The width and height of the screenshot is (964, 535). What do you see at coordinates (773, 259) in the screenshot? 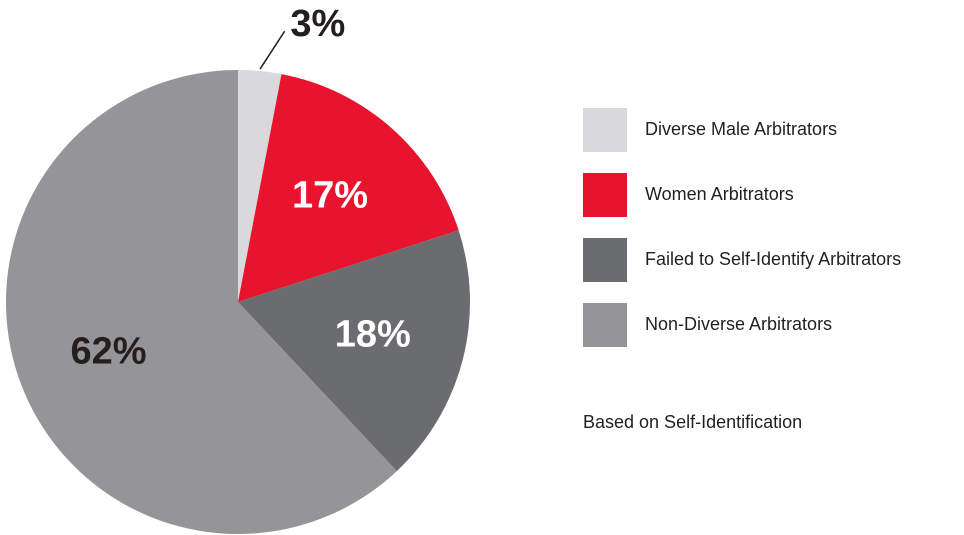
I see `legend-label: Failed to Self-Identify Arbitrators` at bounding box center [773, 259].